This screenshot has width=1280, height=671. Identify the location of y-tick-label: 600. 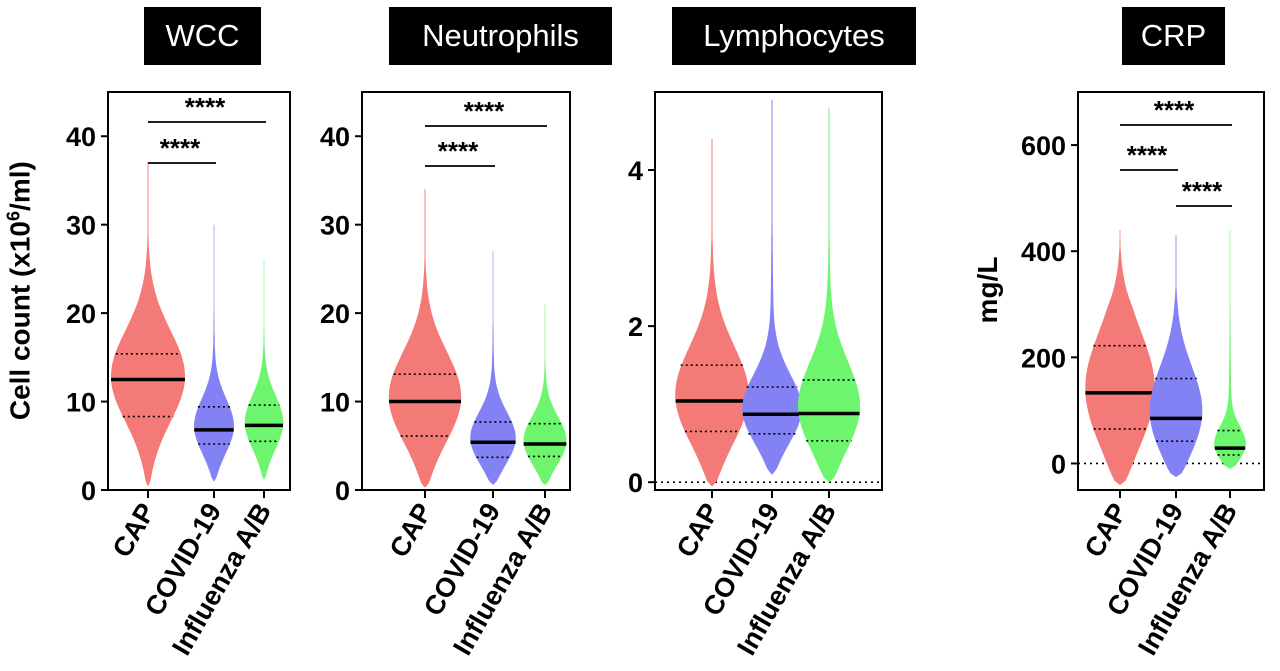
(1043, 146).